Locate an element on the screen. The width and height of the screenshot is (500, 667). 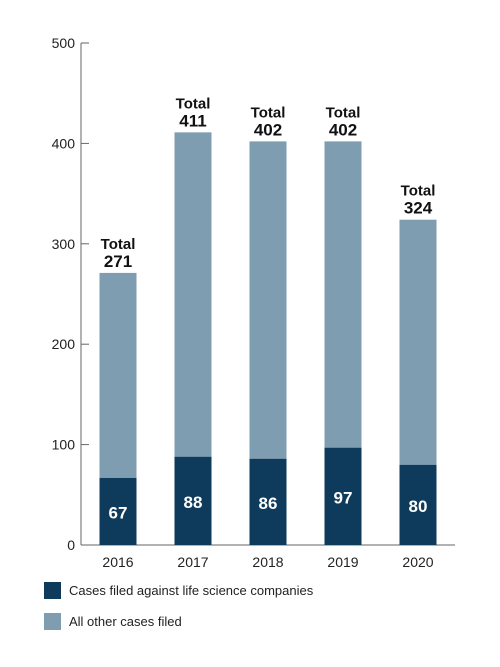
bar-life-science-2019 is located at coordinates (343, 496).